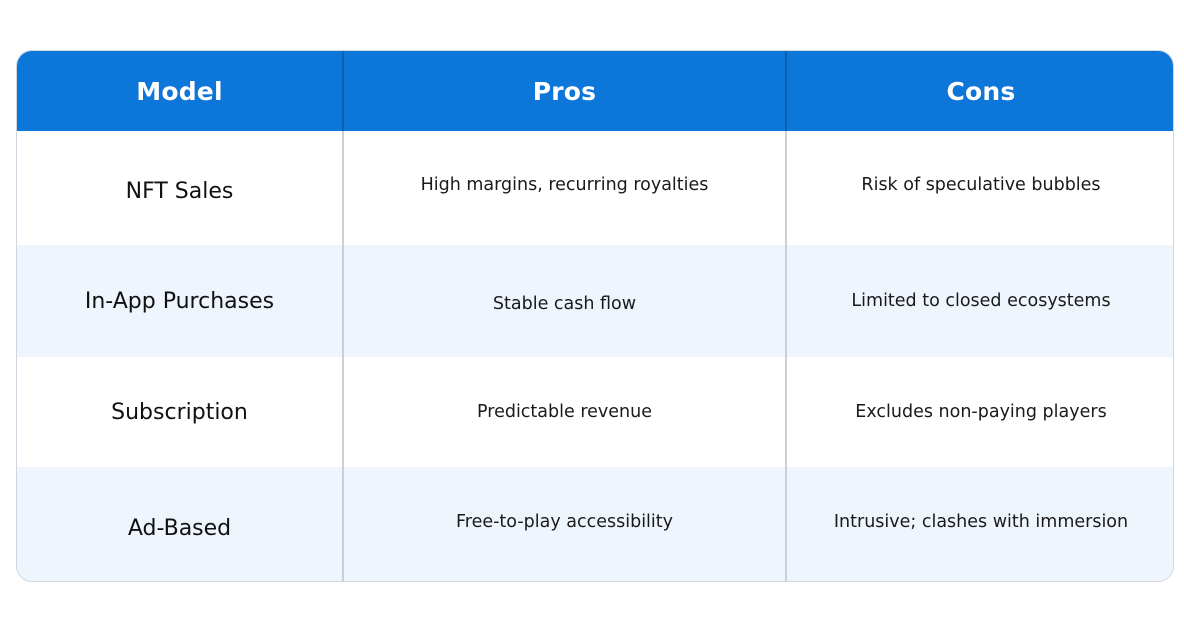  I want to click on row-nft-sales-cons: Risk of speculative bubbles, so click(980, 188).